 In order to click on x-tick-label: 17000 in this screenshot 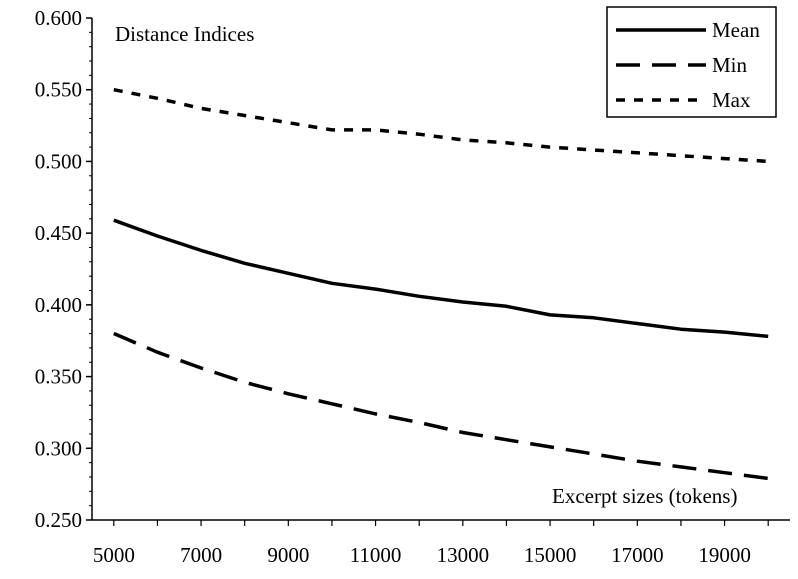, I will do `click(637, 555)`.